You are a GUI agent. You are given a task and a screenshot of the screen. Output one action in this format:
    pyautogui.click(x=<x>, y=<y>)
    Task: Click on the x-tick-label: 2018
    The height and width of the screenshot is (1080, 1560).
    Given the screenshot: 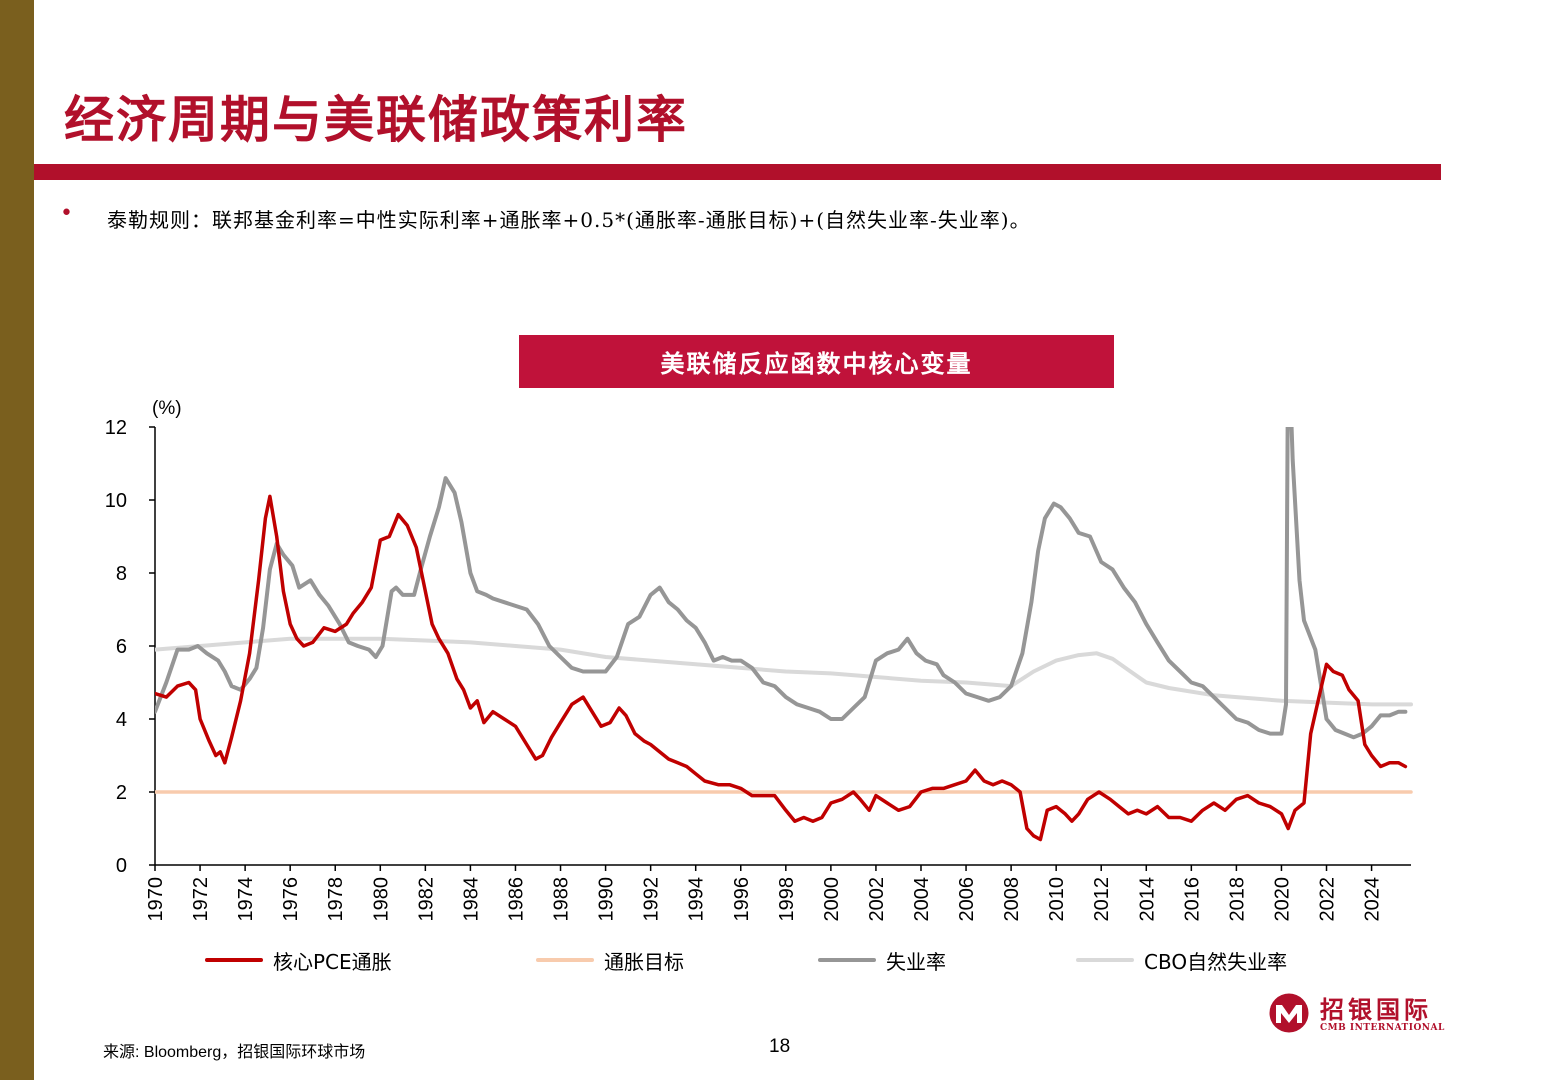 What is the action you would take?
    pyautogui.click(x=1237, y=899)
    